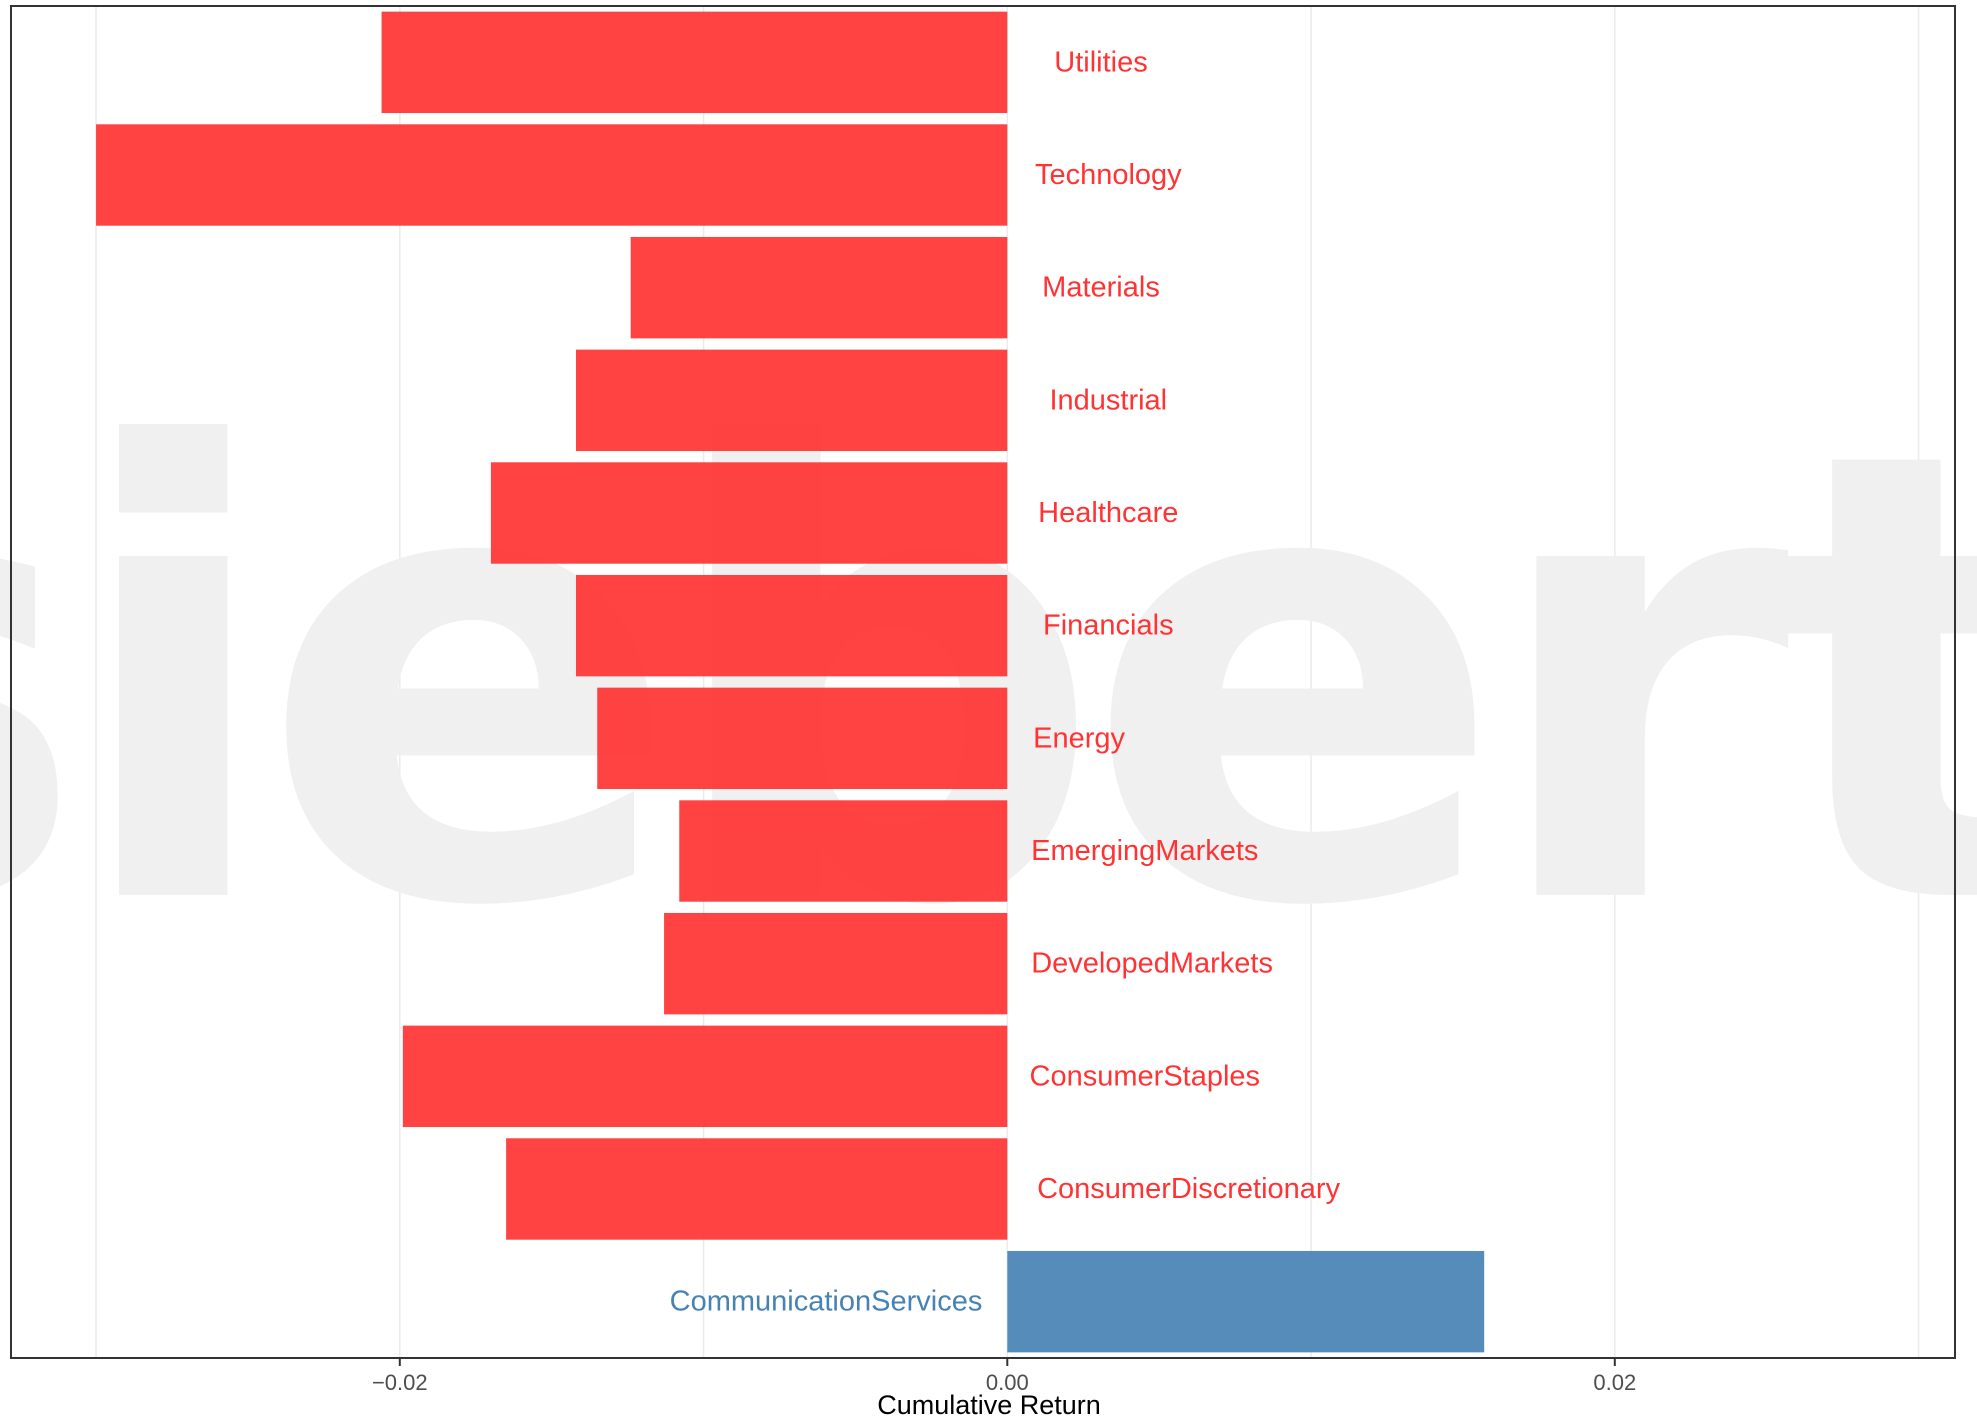 The image size is (1977, 1428). Describe the element at coordinates (1144, 851) in the screenshot. I see `bar-label-EmergingMarkets: EmergingMarkets` at that location.